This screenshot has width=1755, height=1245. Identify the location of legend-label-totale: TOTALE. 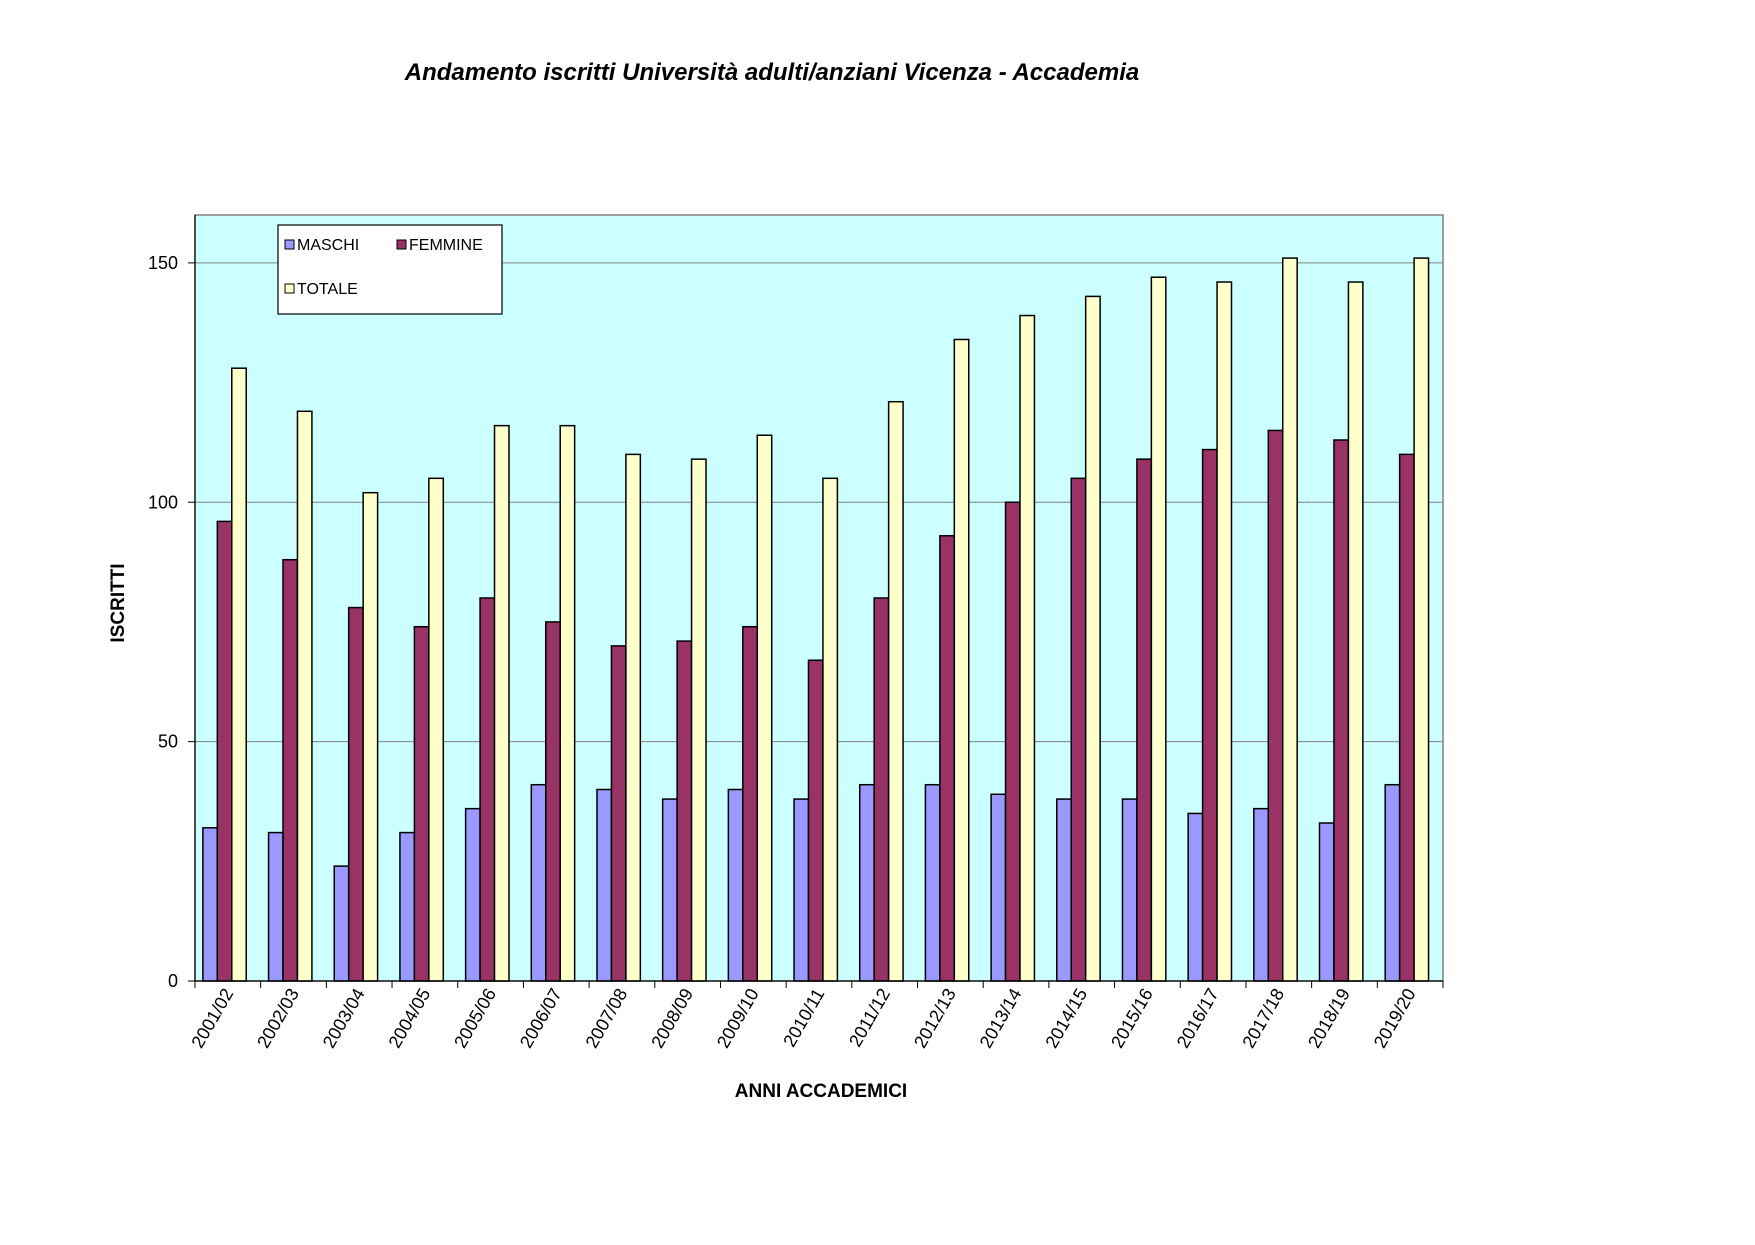
(327, 289).